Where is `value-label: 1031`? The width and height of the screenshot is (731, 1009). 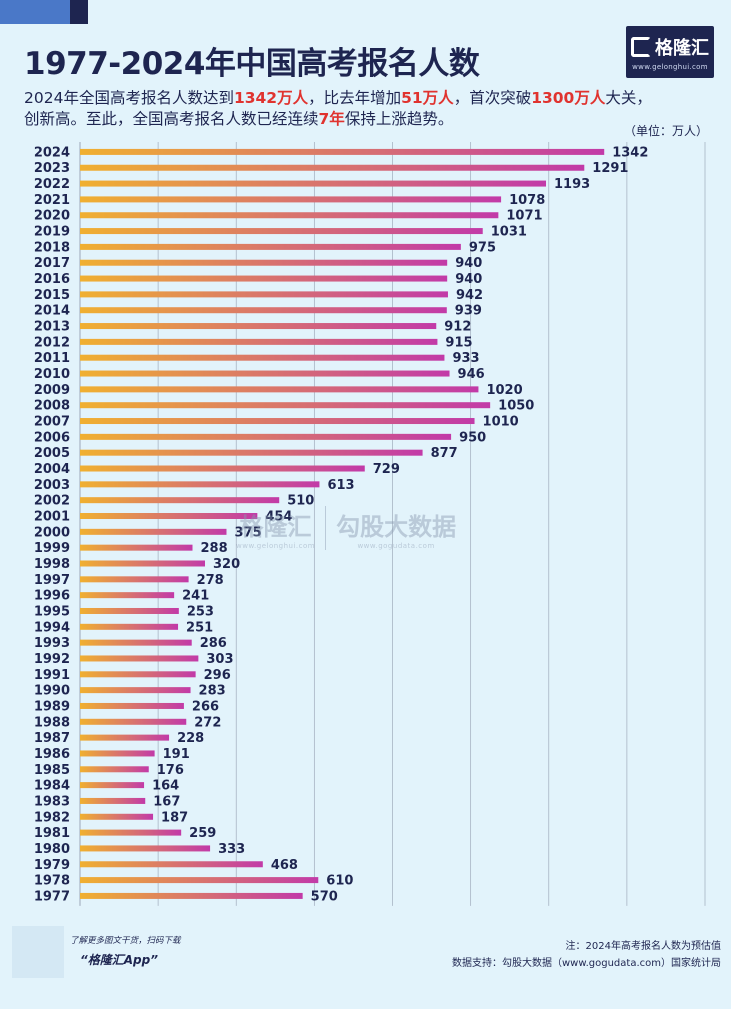 value-label: 1031 is located at coordinates (509, 232).